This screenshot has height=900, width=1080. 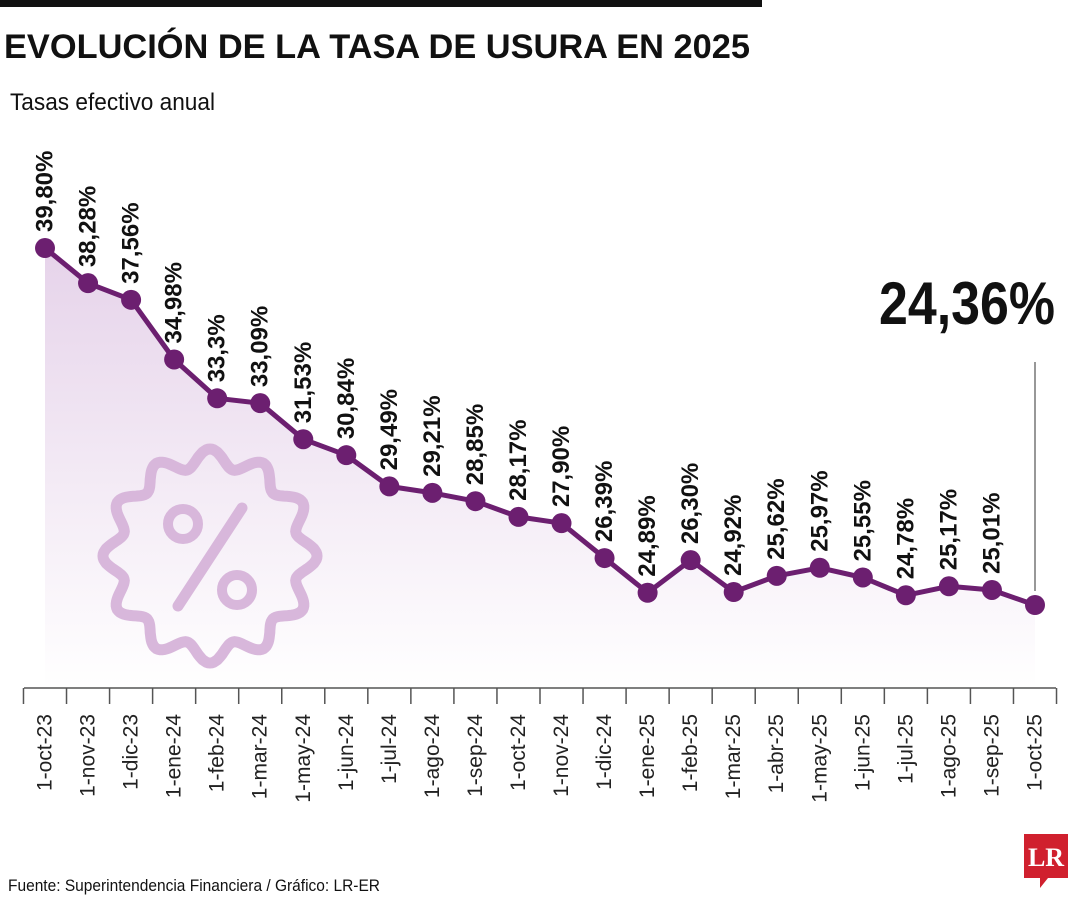 I want to click on x-tick-label: 1-ago-24, so click(x=432, y=756).